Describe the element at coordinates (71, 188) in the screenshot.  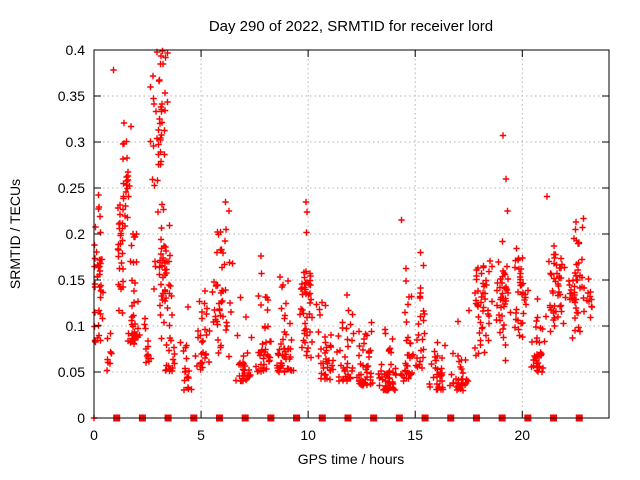
I see `y-tick-label: 0.25` at that location.